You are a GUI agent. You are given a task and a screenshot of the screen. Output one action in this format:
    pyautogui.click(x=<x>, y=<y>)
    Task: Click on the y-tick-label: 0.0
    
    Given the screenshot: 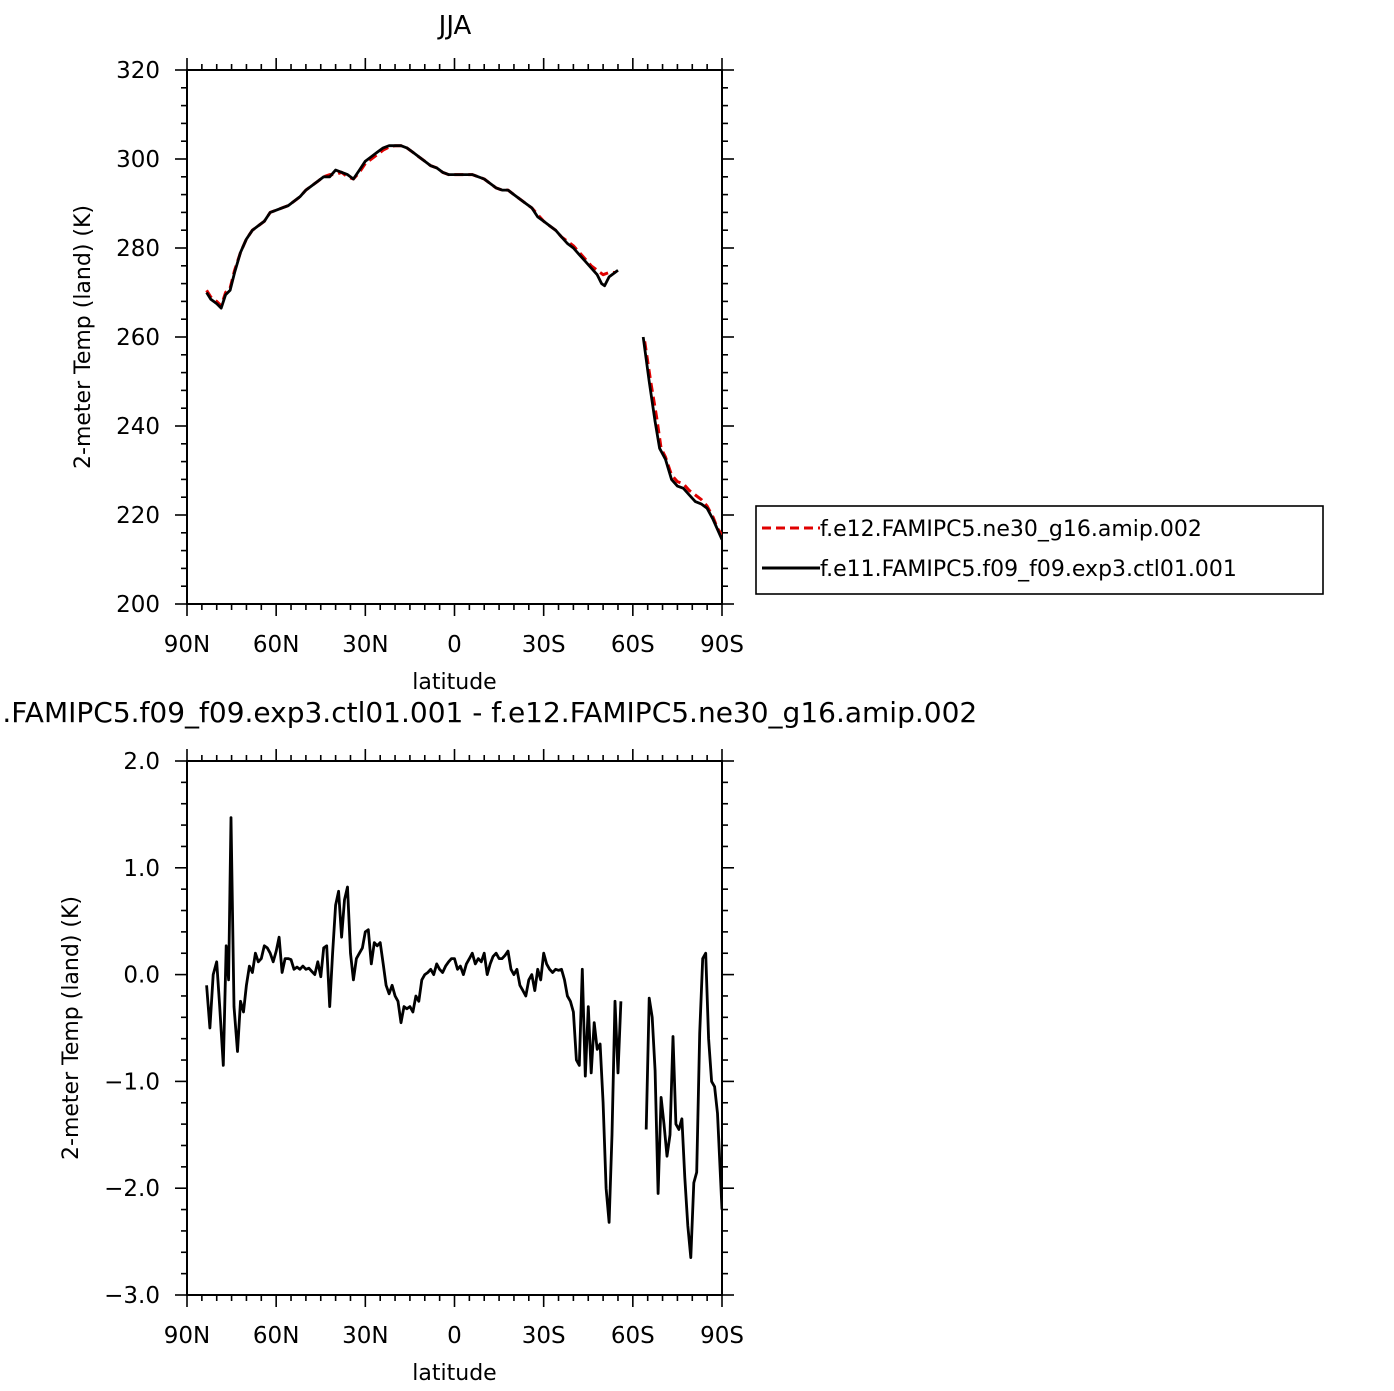 What is the action you would take?
    pyautogui.click(x=141, y=976)
    